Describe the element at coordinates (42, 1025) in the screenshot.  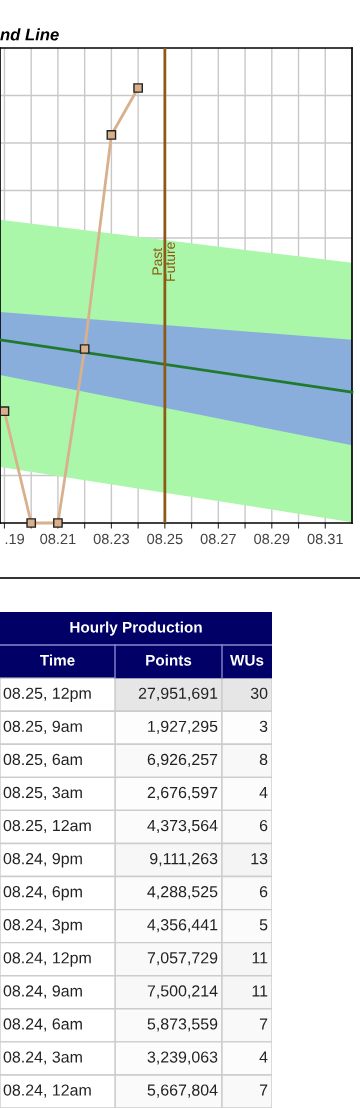
I see `y-tick-label: 08.24, 6am` at that location.